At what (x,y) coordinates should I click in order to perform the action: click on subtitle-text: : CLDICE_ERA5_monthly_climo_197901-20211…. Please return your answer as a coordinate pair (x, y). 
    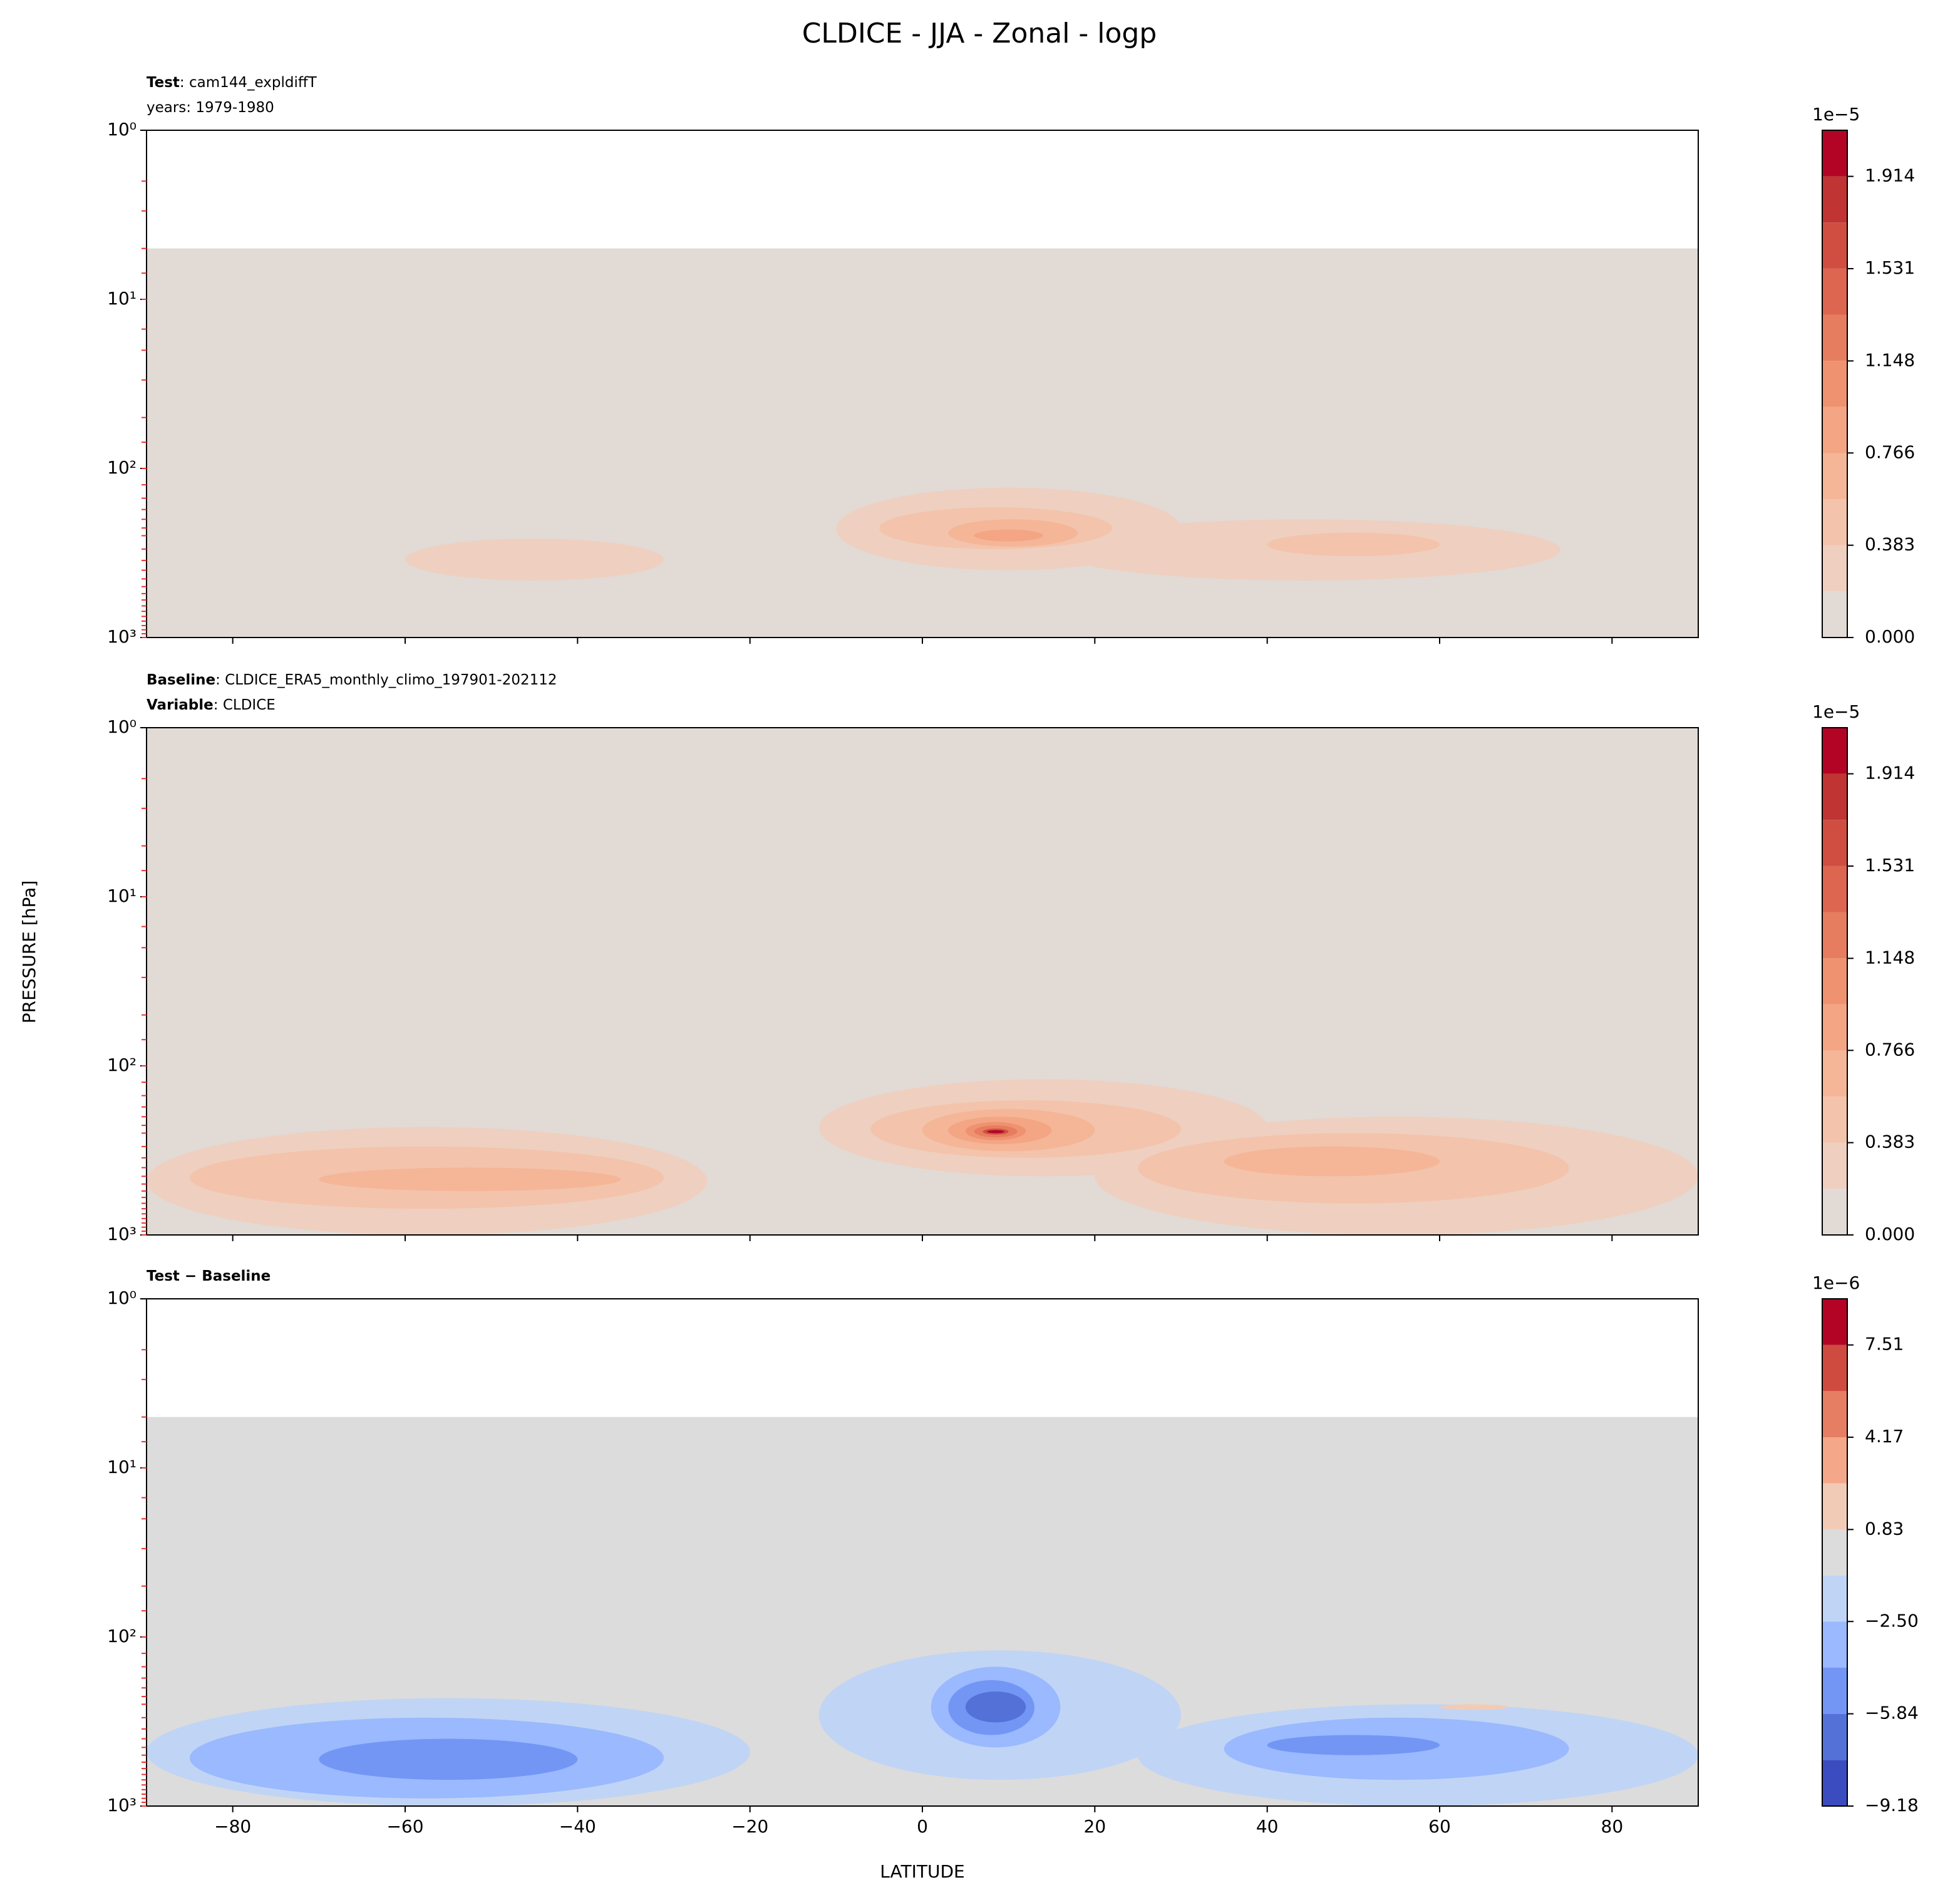
    Looking at the image, I should click on (386, 680).